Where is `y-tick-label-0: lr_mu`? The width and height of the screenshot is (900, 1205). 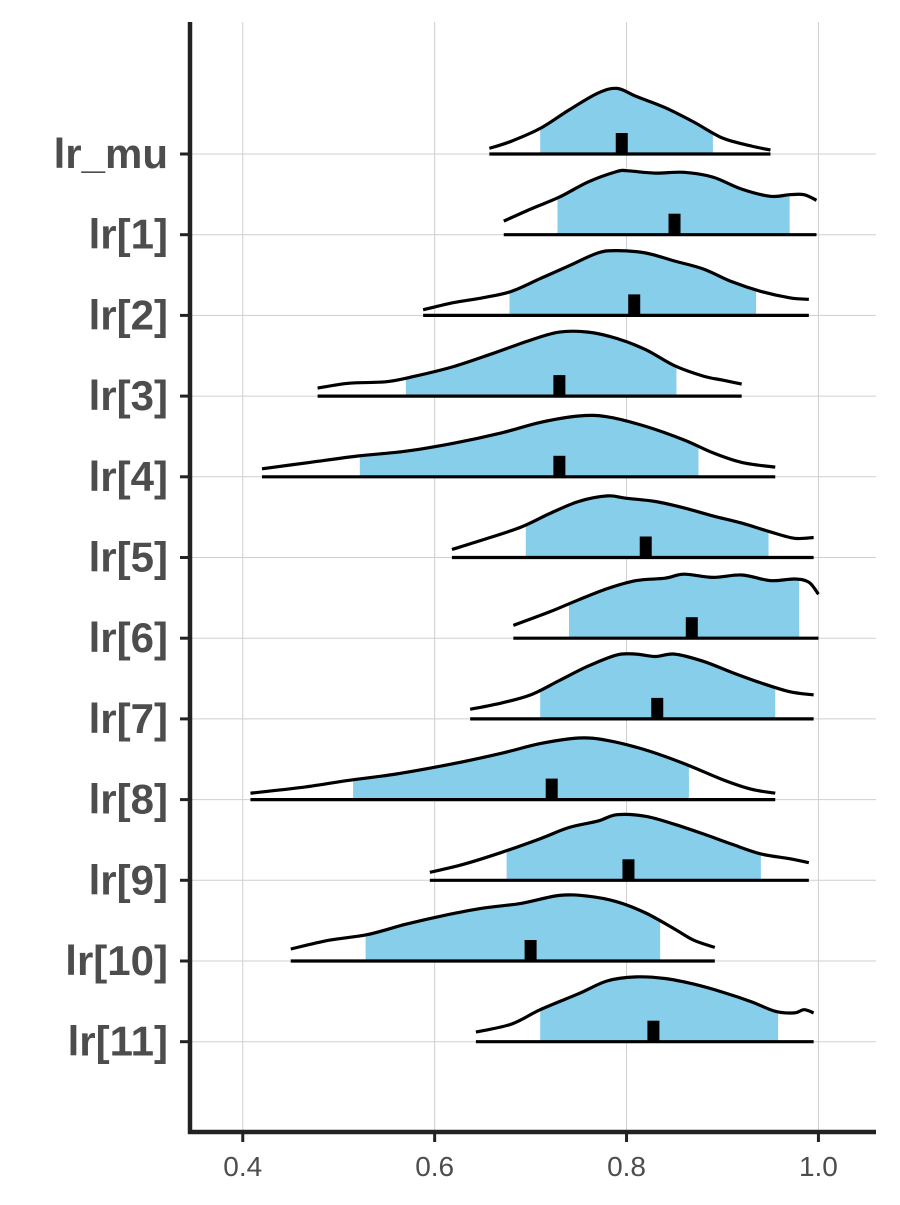
y-tick-label-0: lr_mu is located at coordinates (111, 153).